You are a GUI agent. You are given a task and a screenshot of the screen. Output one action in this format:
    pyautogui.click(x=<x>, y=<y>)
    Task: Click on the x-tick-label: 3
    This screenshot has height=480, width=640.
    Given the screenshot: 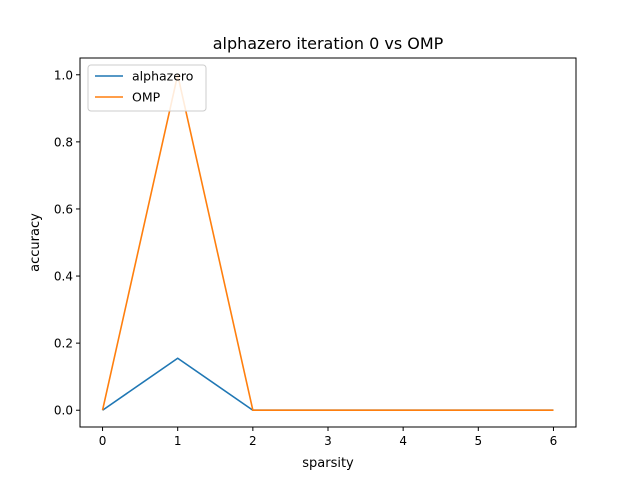 What is the action you would take?
    pyautogui.click(x=328, y=441)
    